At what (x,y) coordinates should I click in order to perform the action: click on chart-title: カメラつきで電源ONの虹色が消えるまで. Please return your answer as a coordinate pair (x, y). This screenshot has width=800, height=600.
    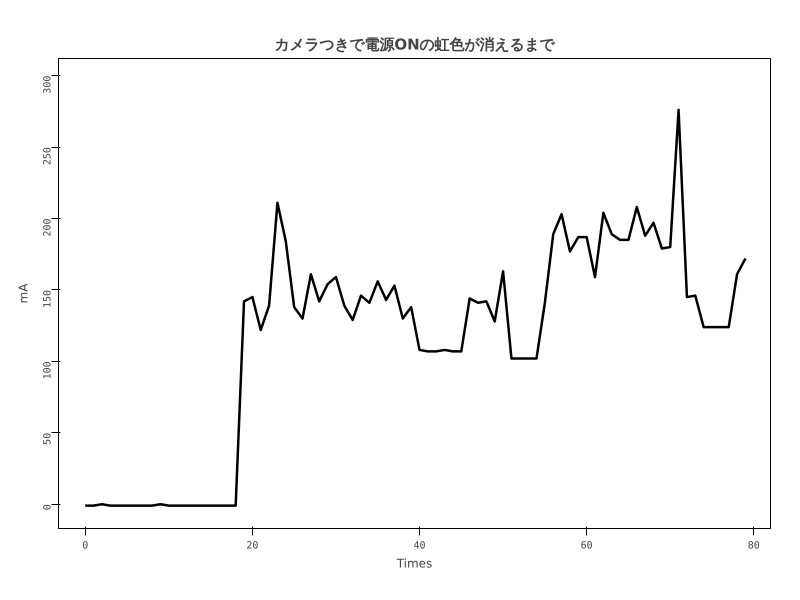
    Looking at the image, I should click on (415, 45).